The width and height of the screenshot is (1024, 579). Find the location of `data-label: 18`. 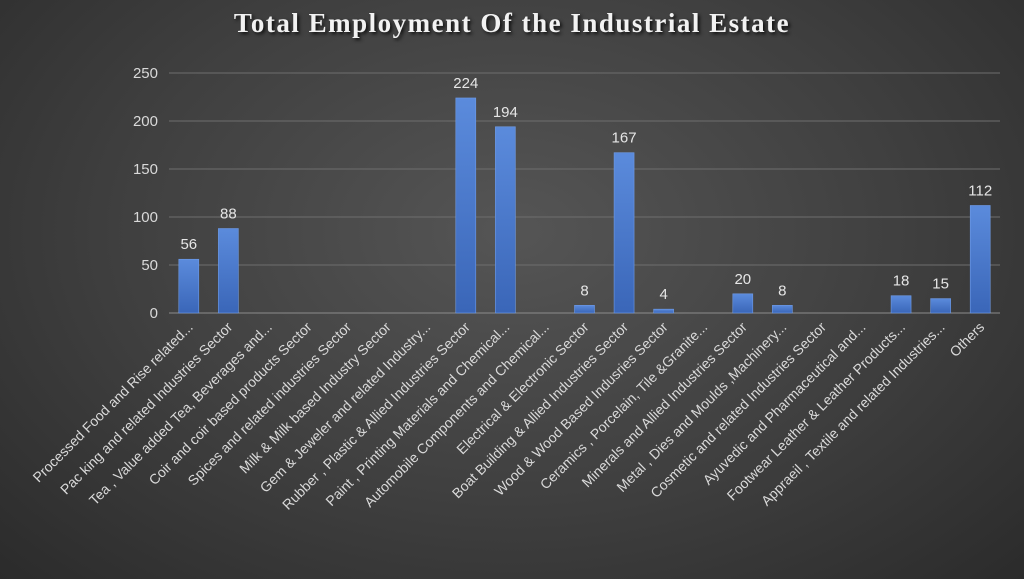

data-label: 18 is located at coordinates (901, 281).